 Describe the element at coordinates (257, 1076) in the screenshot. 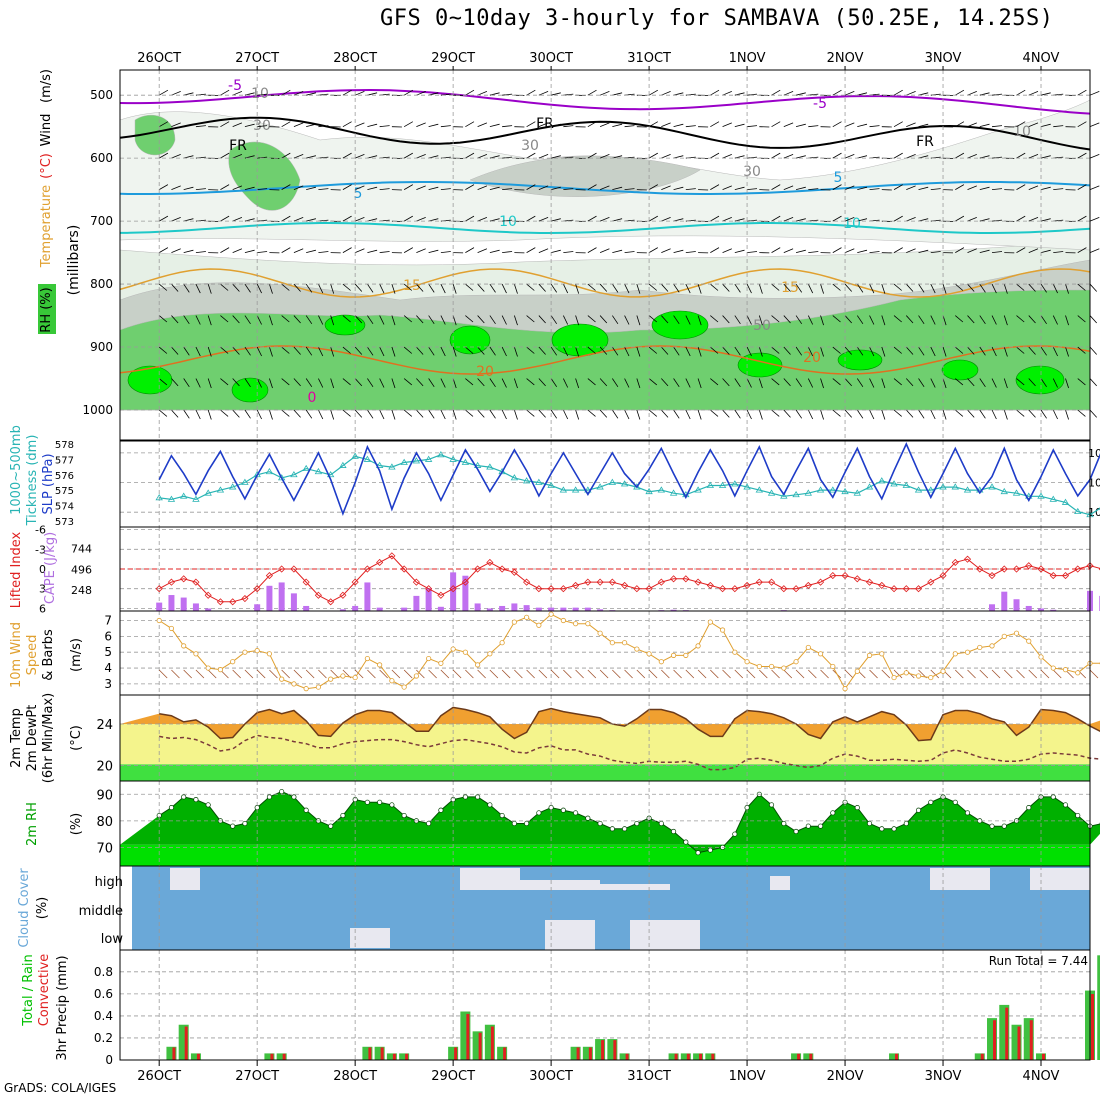

I see `bottom-day-label: 27OCT` at that location.